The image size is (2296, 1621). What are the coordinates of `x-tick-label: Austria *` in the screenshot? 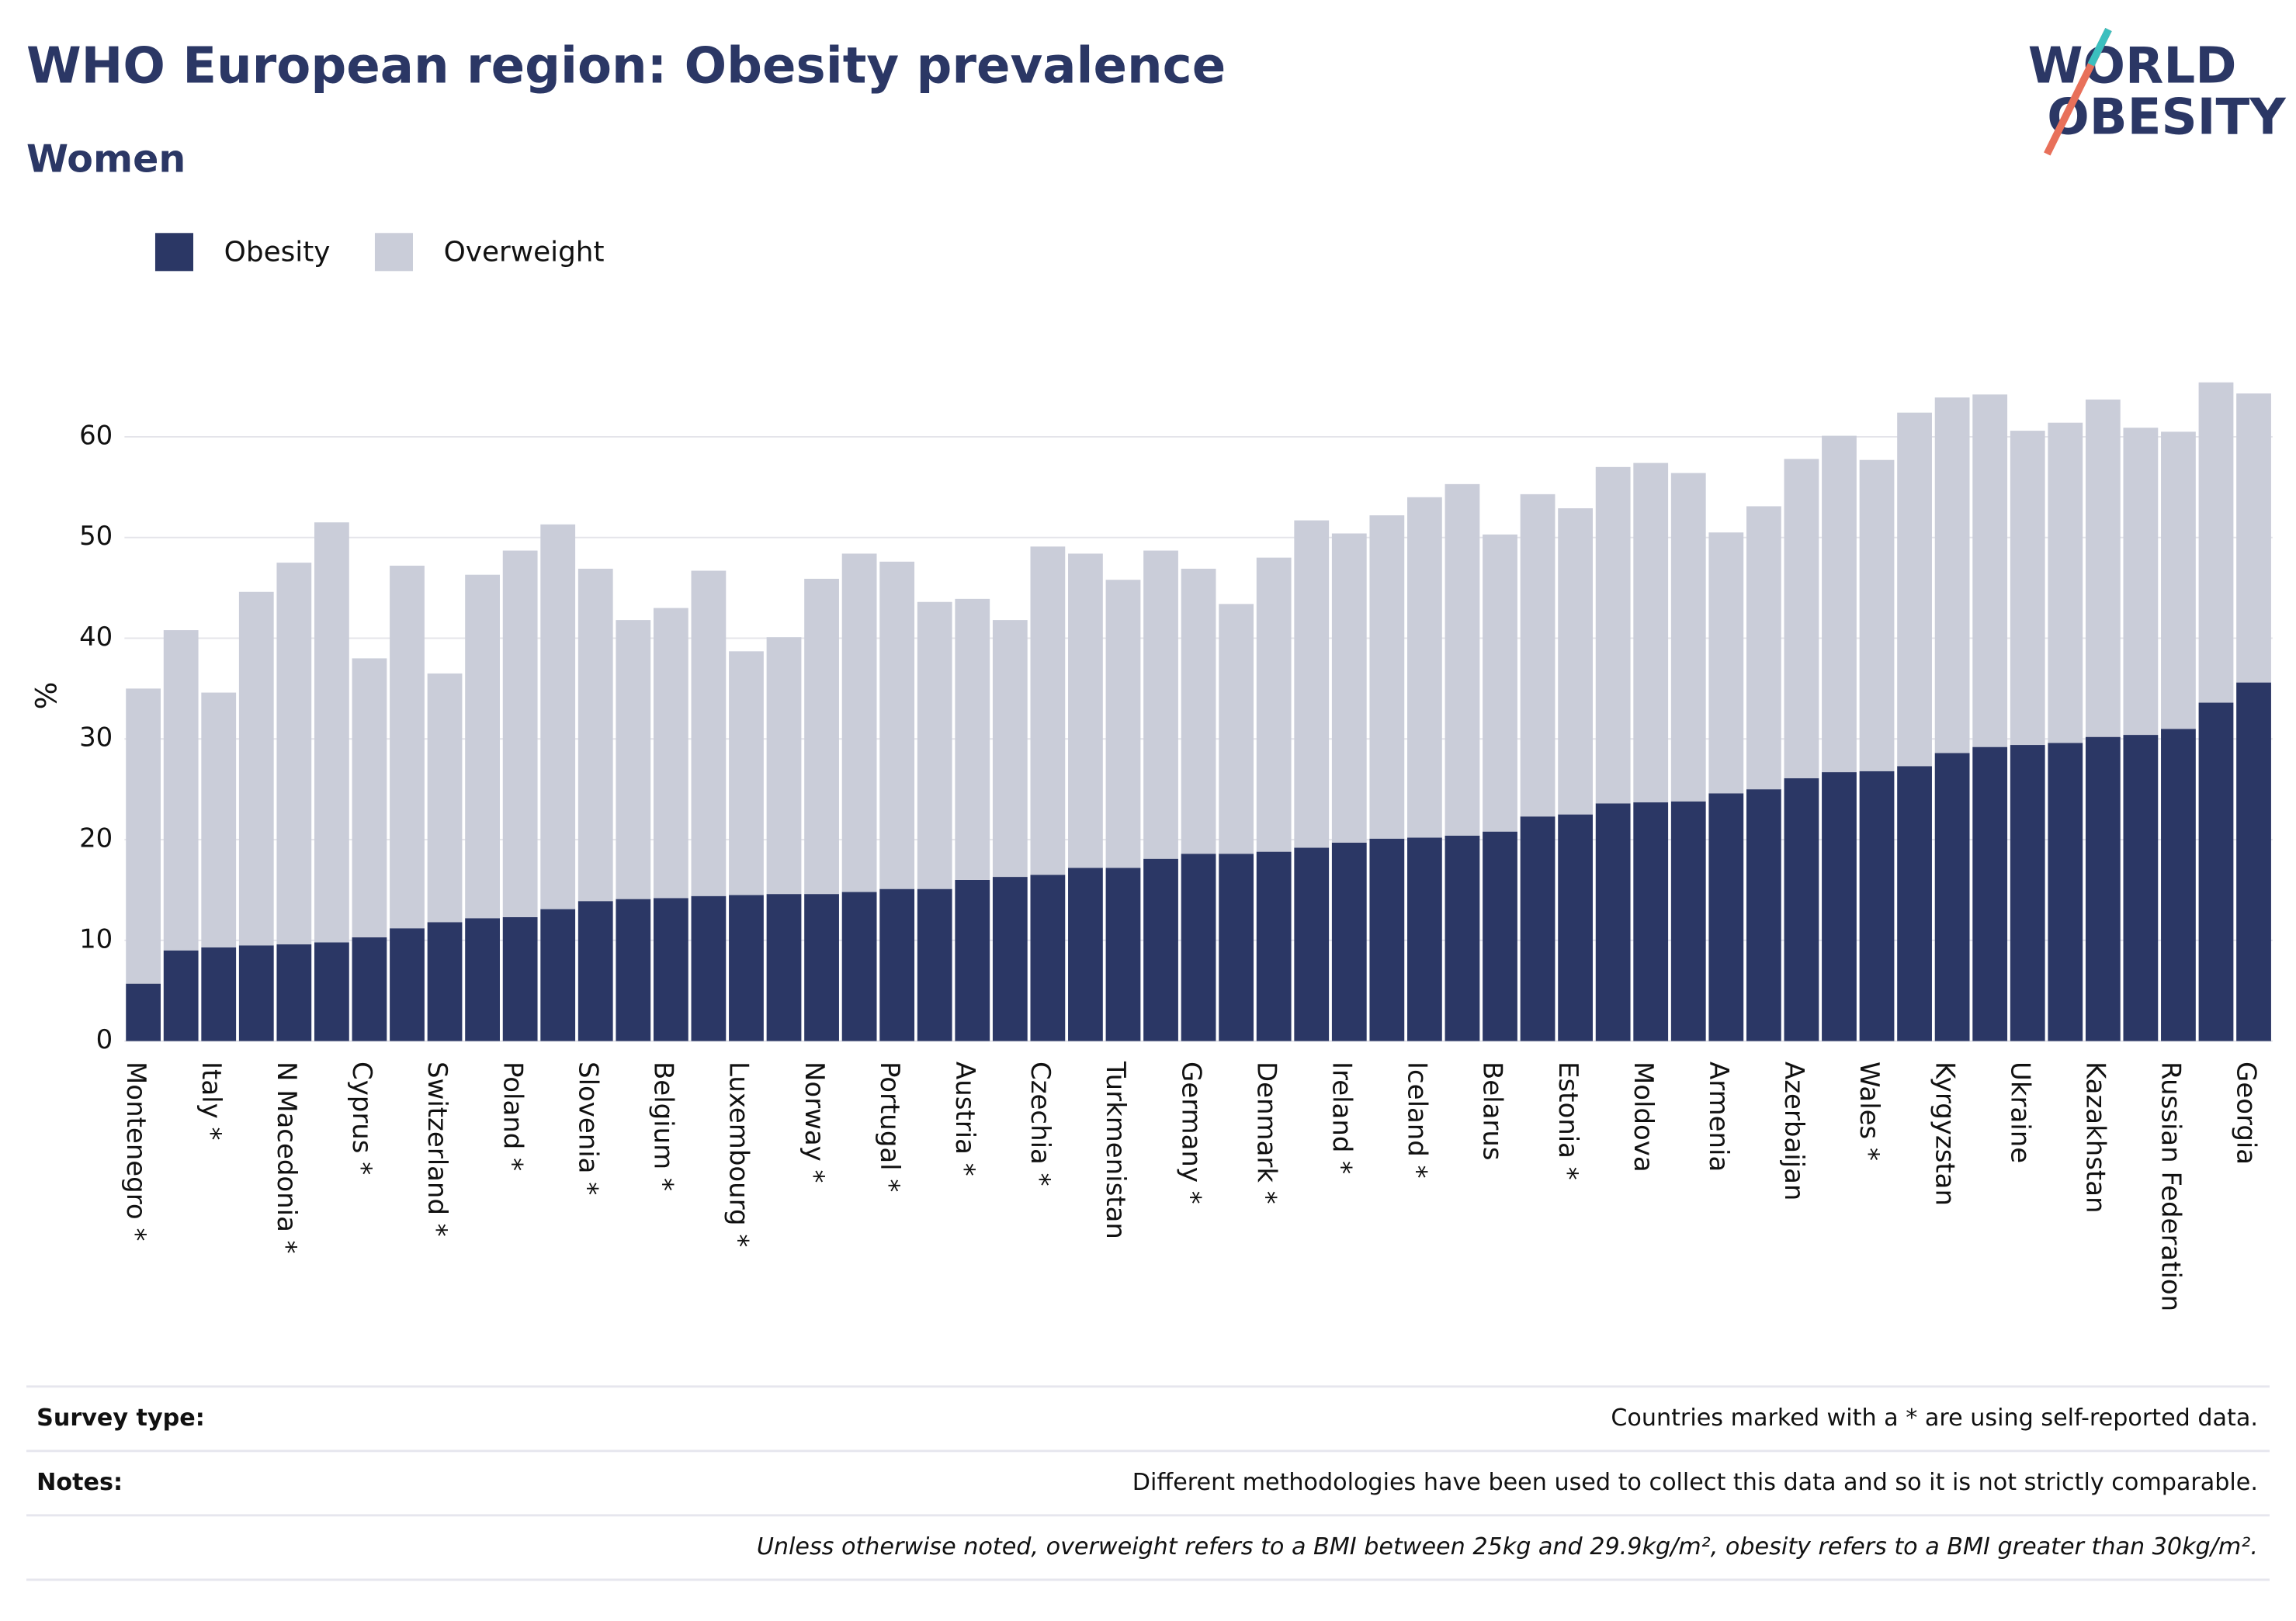 It's located at (964, 1119).